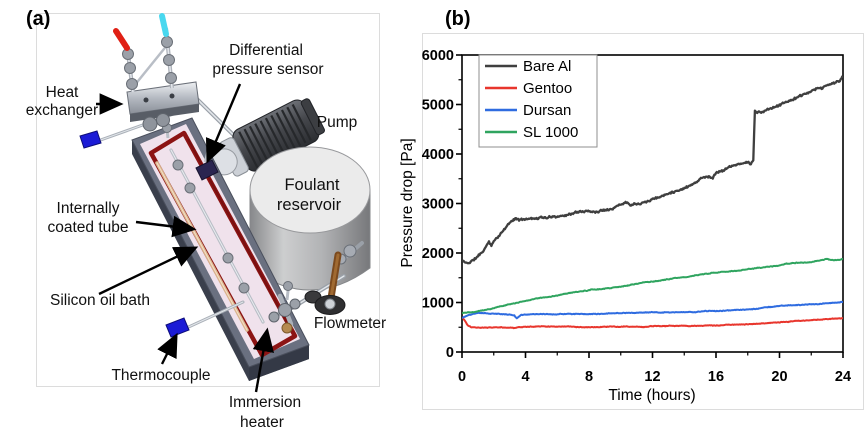 The height and width of the screenshot is (434, 864). I want to click on series-dursan, so click(652, 310).